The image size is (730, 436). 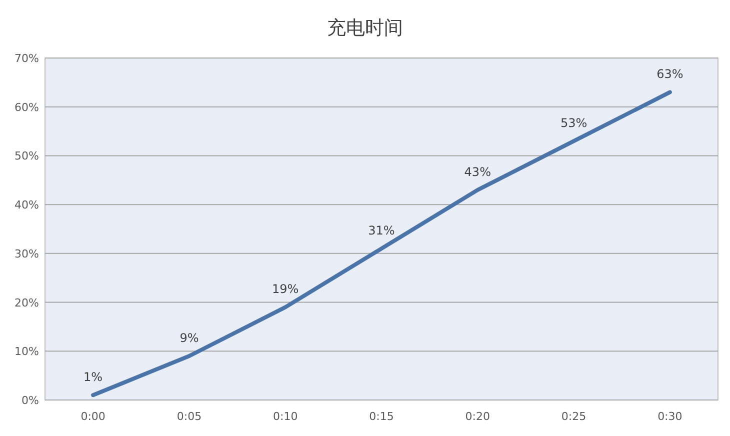 I want to click on x-tick-label: 0:15, so click(x=381, y=416).